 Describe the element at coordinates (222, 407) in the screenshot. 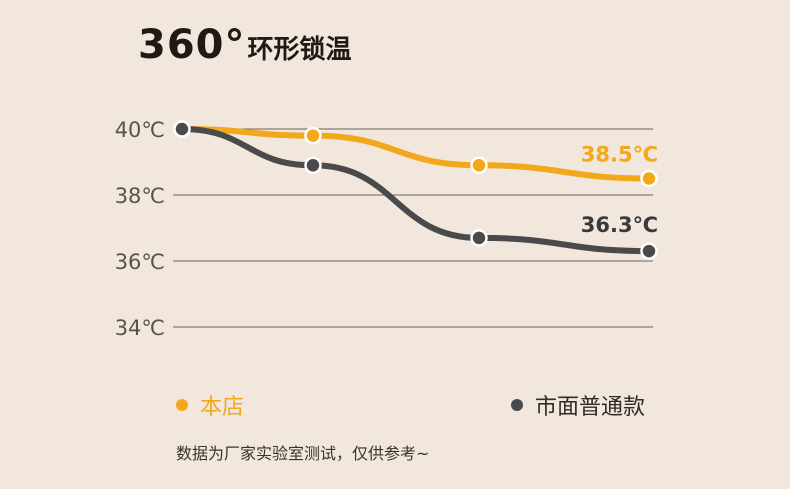

I see `legend-label-store: 本店` at that location.